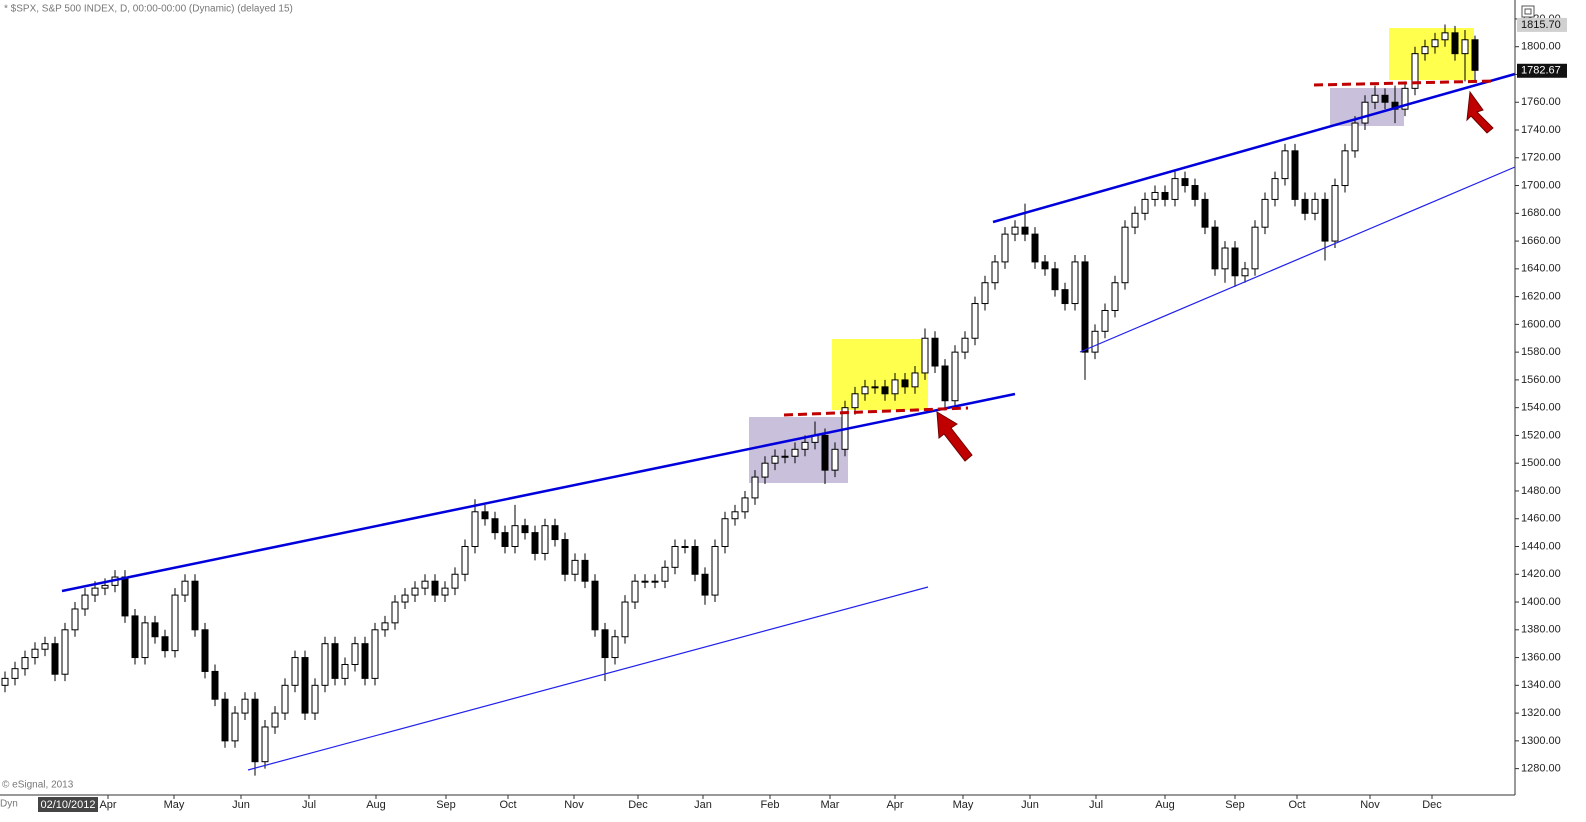  I want to click on y-tick-label: 1360.00, so click(1541, 657).